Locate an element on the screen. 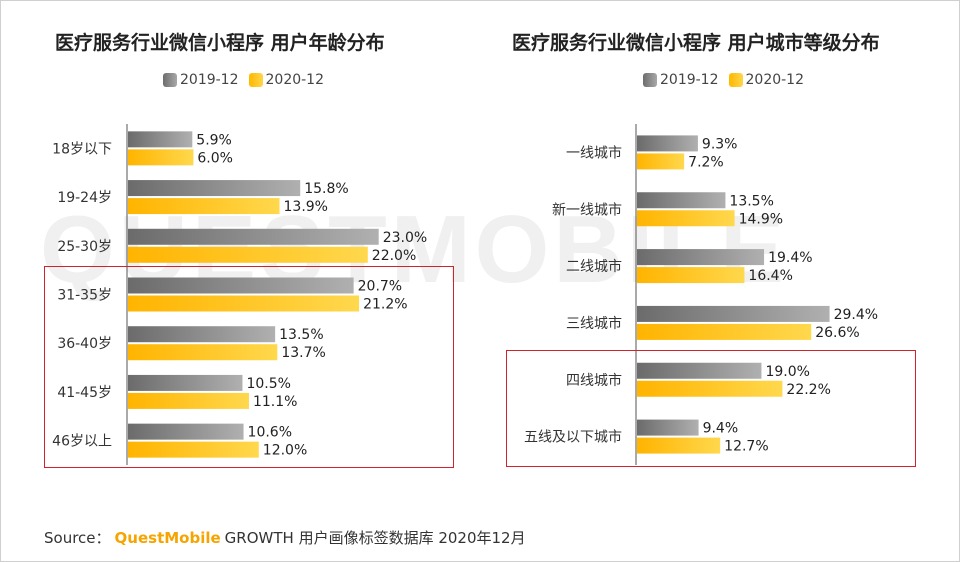  city-category-label: 一线城市 is located at coordinates (594, 152).